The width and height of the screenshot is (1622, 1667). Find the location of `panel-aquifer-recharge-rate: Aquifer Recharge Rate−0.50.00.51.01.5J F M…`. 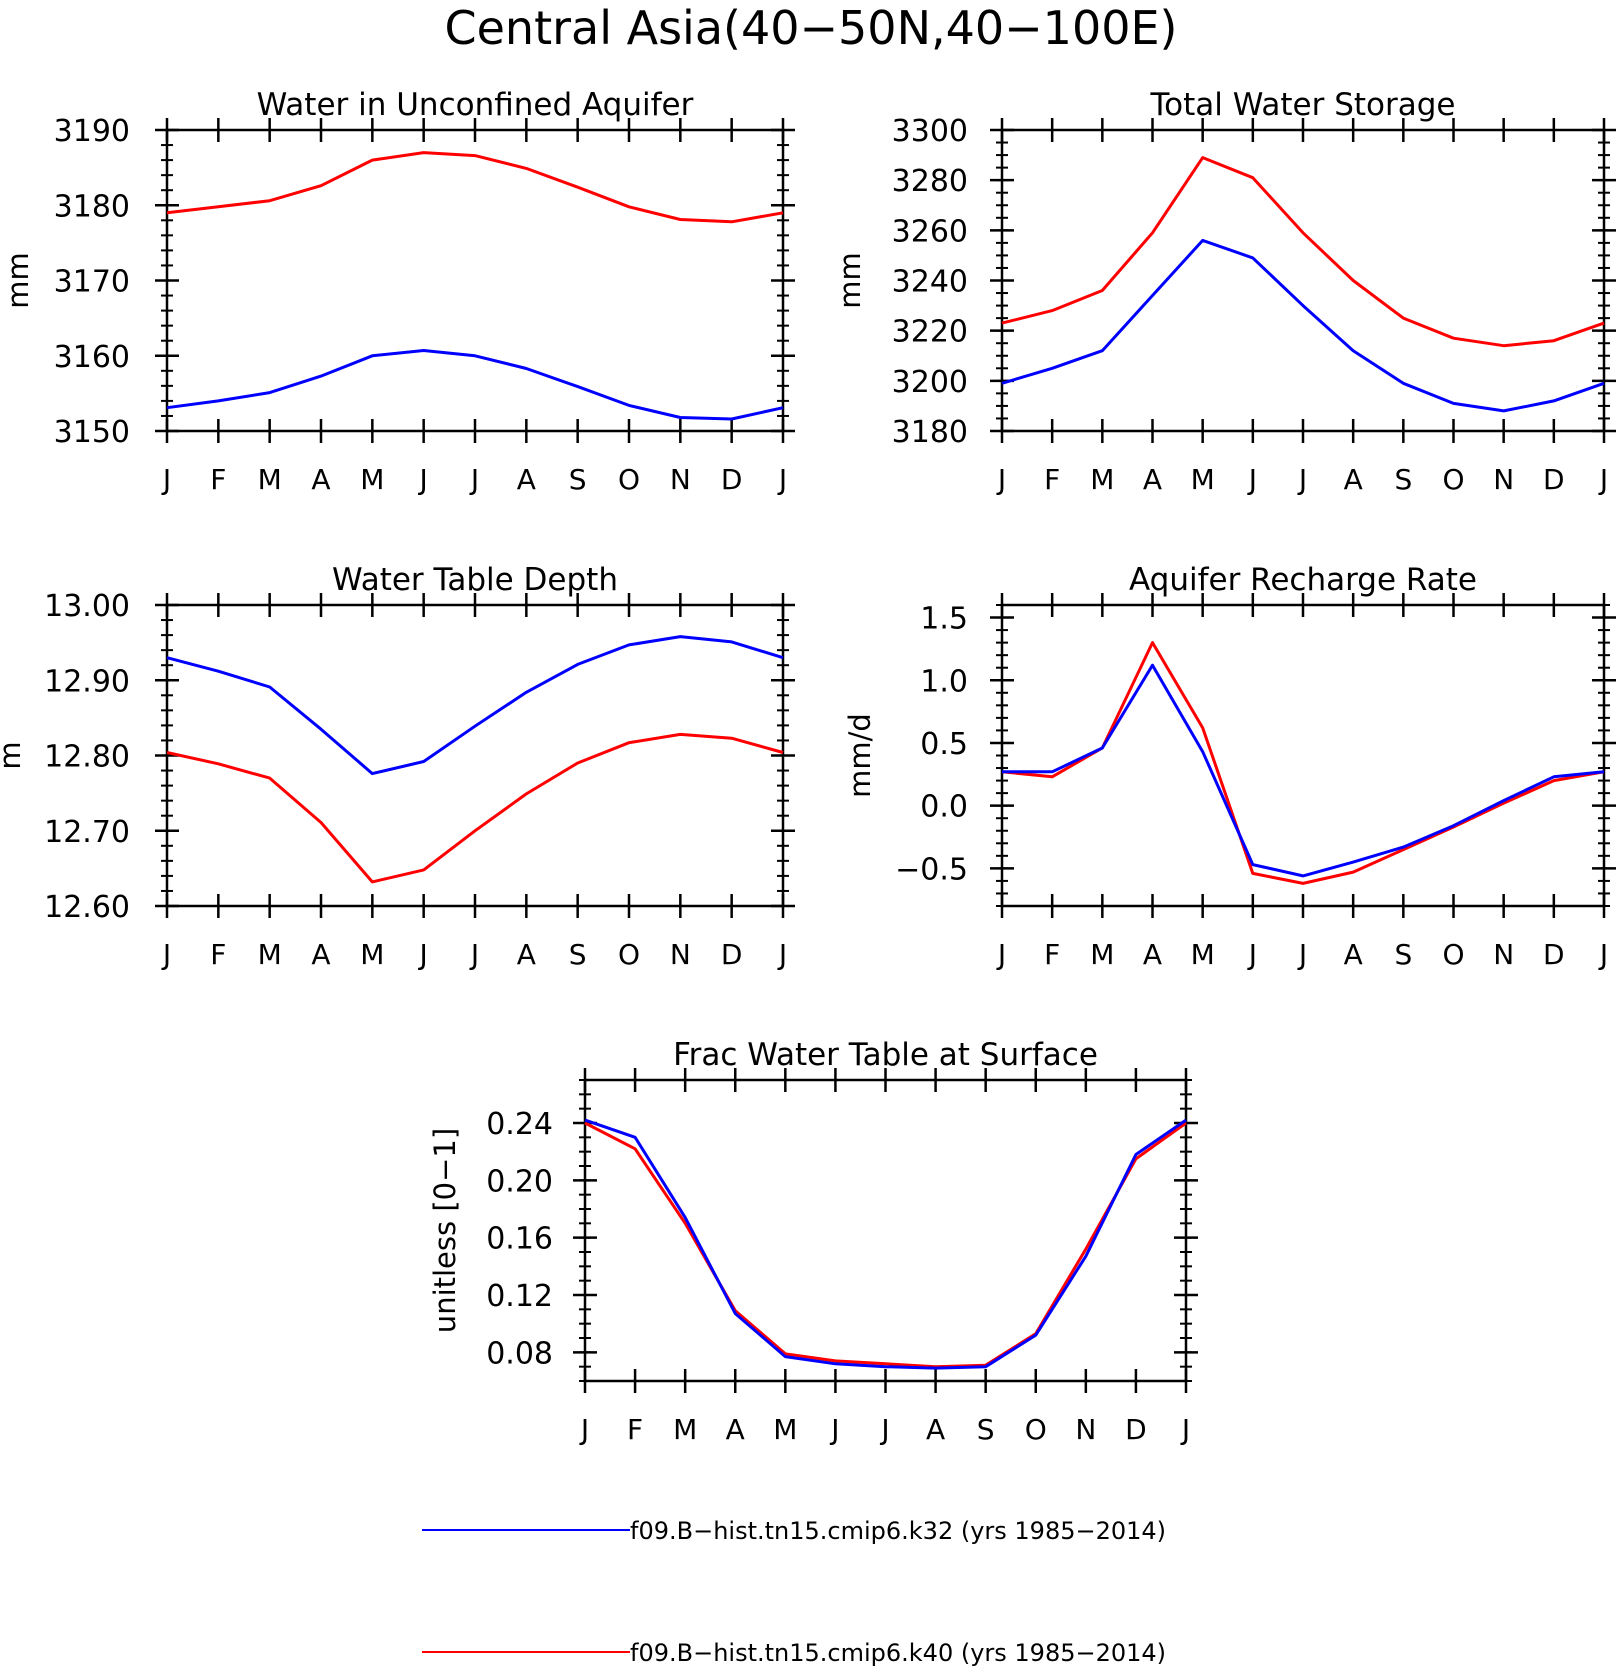

panel-aquifer-recharge-rate: Aquifer Recharge Rate−0.50.00.51.01.5J F M… is located at coordinates (1229, 766).